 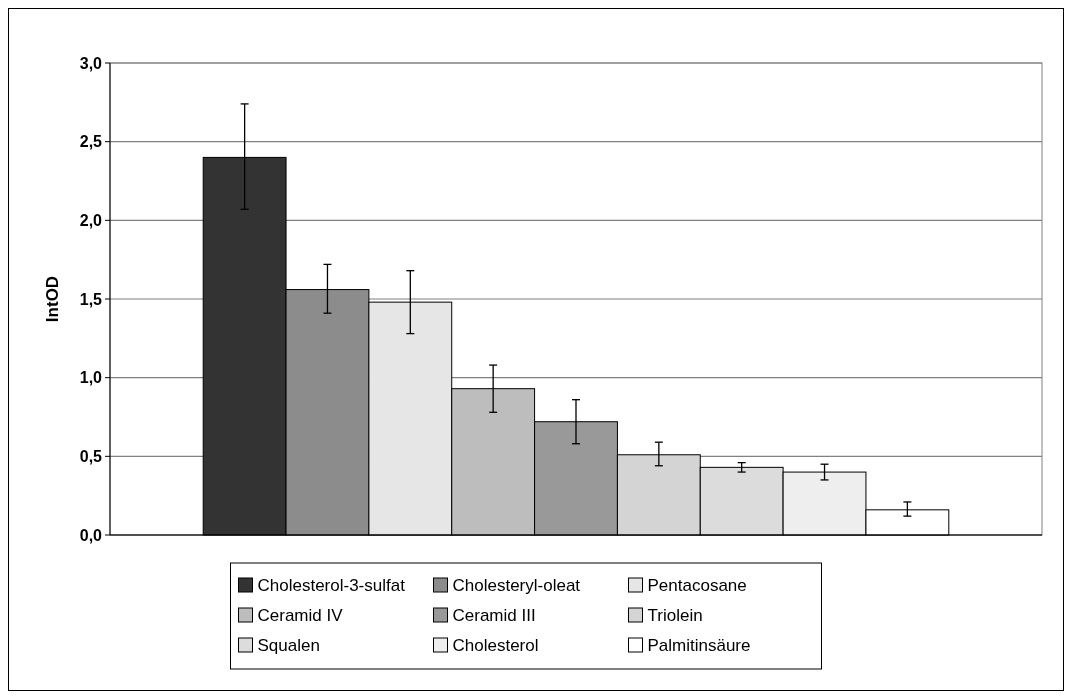 What do you see at coordinates (300, 615) in the screenshot?
I see `legend-label: Ceramid IV` at bounding box center [300, 615].